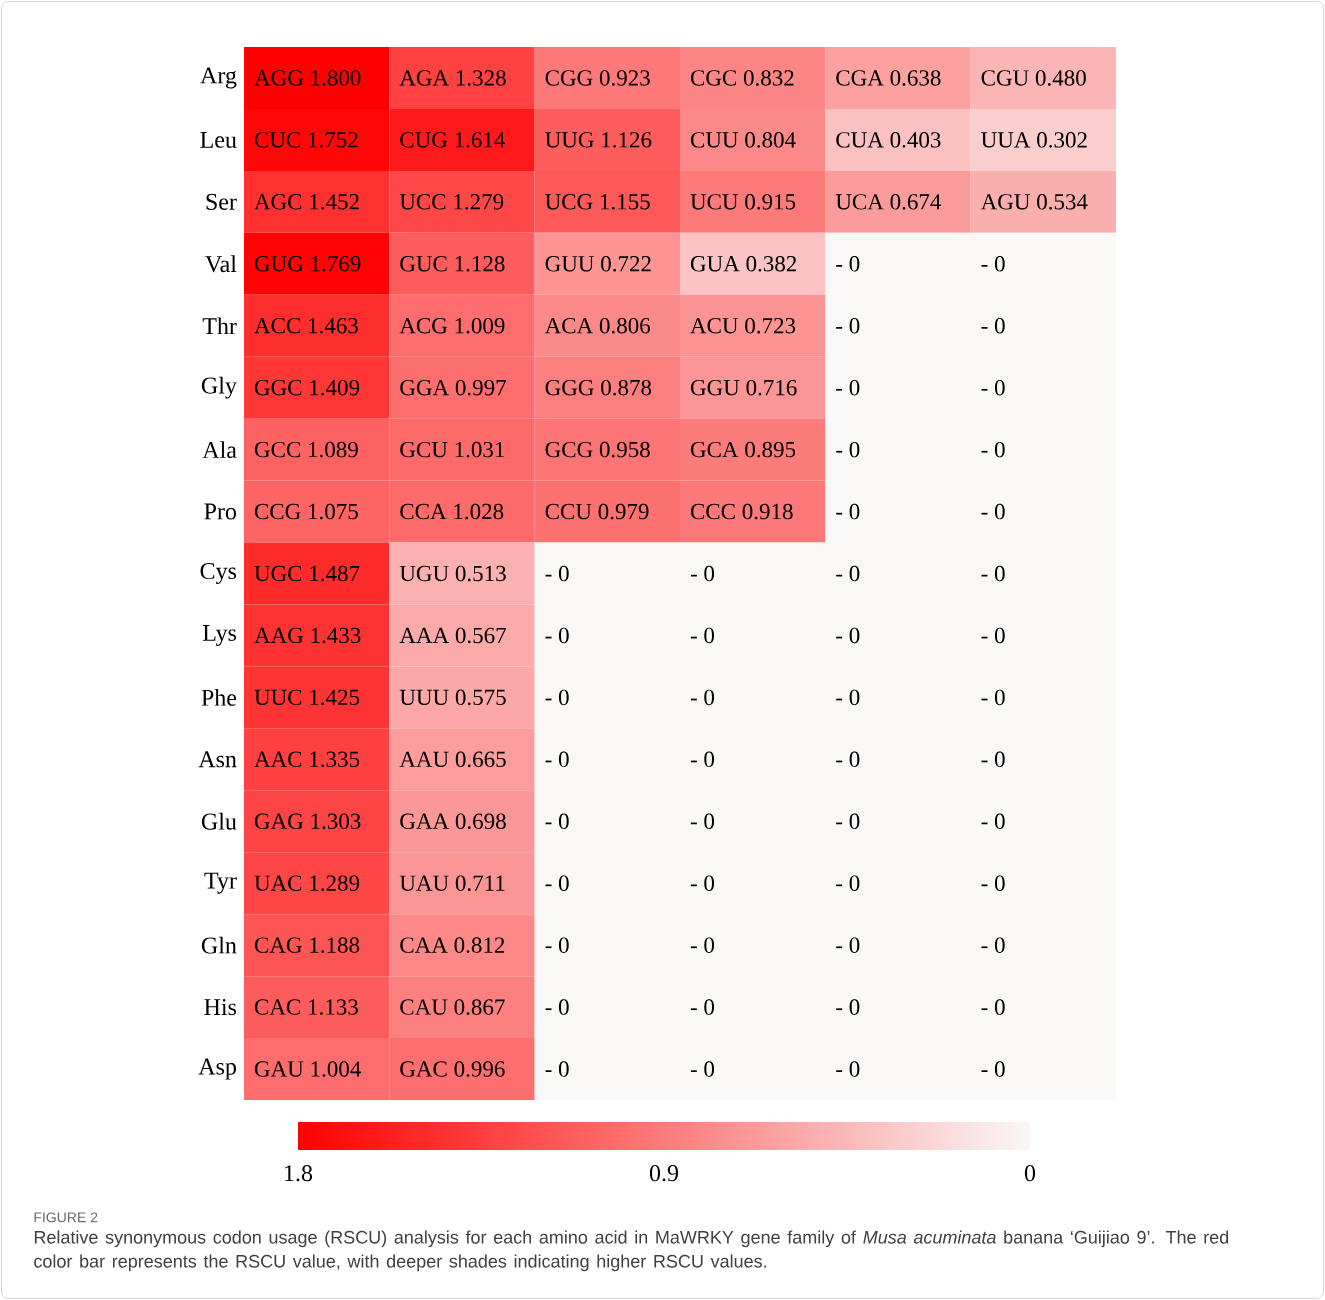 This screenshot has height=1300, width=1325. I want to click on y-tick-label: Lys, so click(219, 635).